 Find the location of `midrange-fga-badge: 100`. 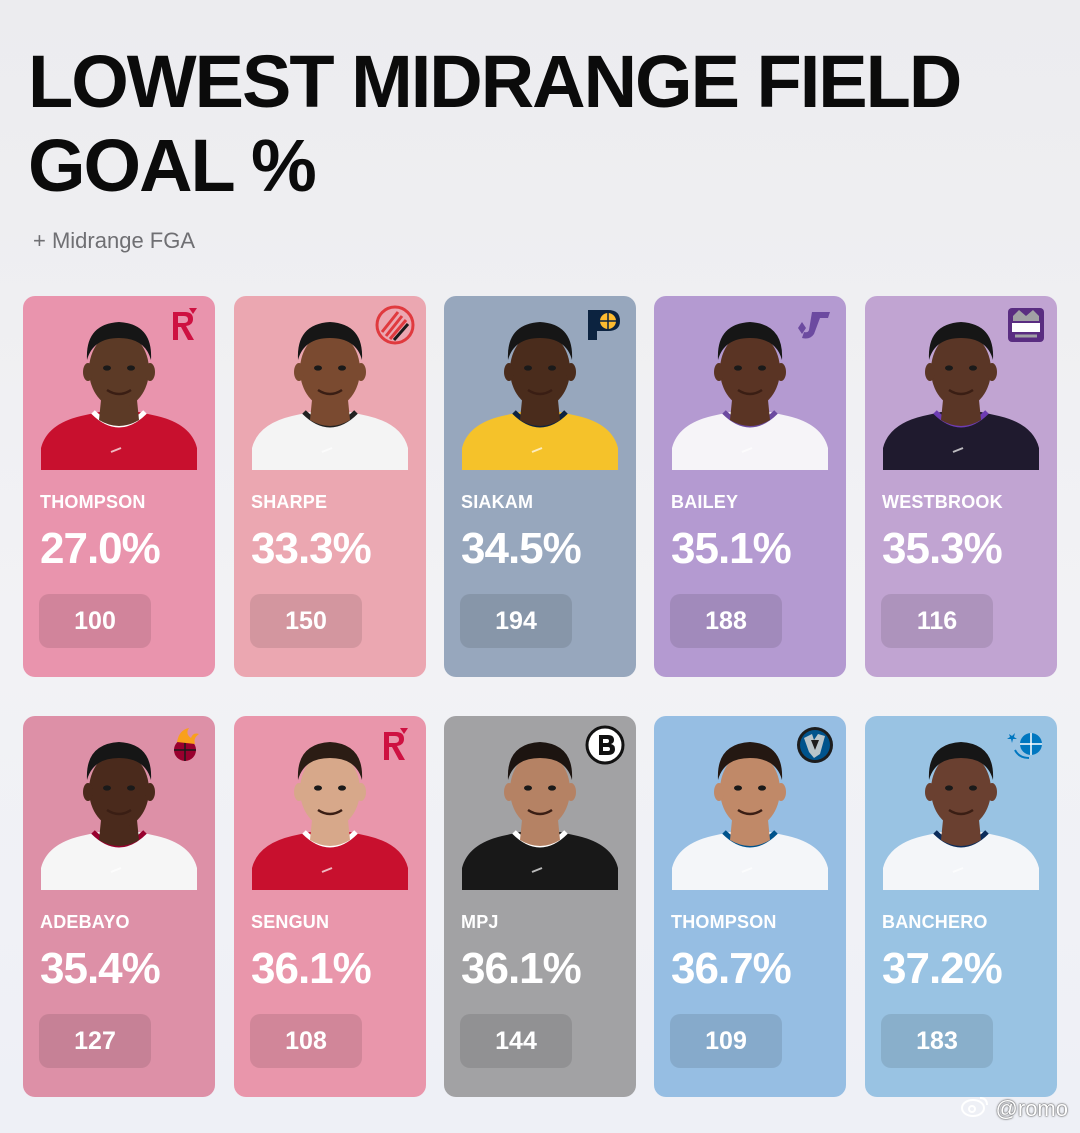

midrange-fga-badge: 100 is located at coordinates (95, 621).